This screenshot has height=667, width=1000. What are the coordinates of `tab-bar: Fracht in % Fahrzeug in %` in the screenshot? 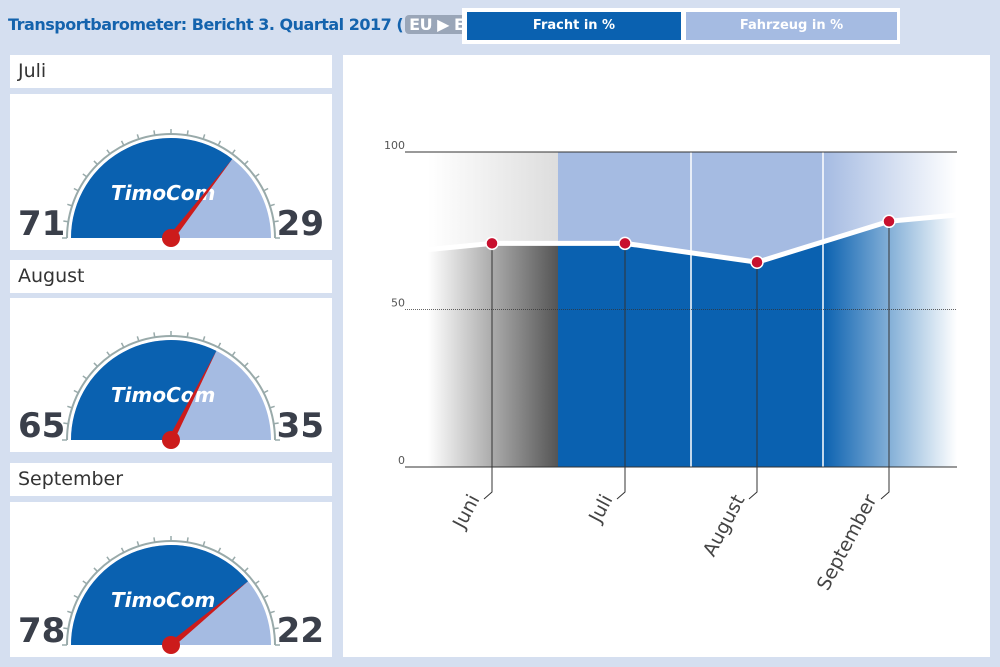 It's located at (681, 26).